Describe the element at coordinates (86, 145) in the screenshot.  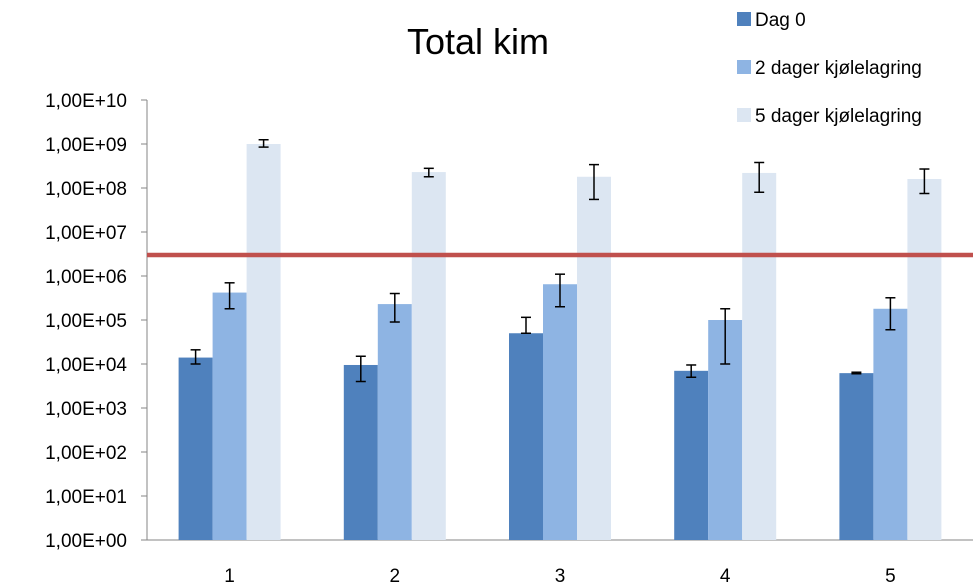
I see `y-tick-label: 1,00E+09` at that location.